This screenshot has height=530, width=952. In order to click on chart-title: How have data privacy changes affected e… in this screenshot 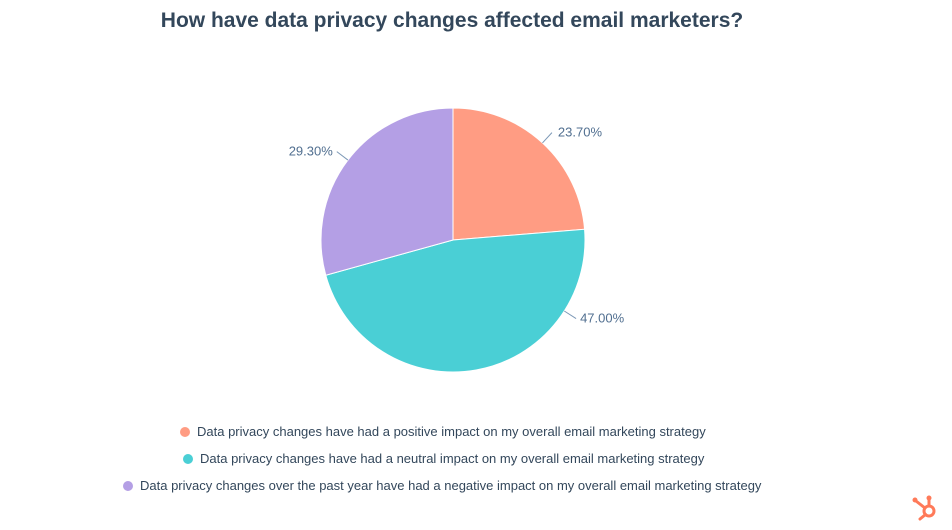, I will do `click(452, 20)`.